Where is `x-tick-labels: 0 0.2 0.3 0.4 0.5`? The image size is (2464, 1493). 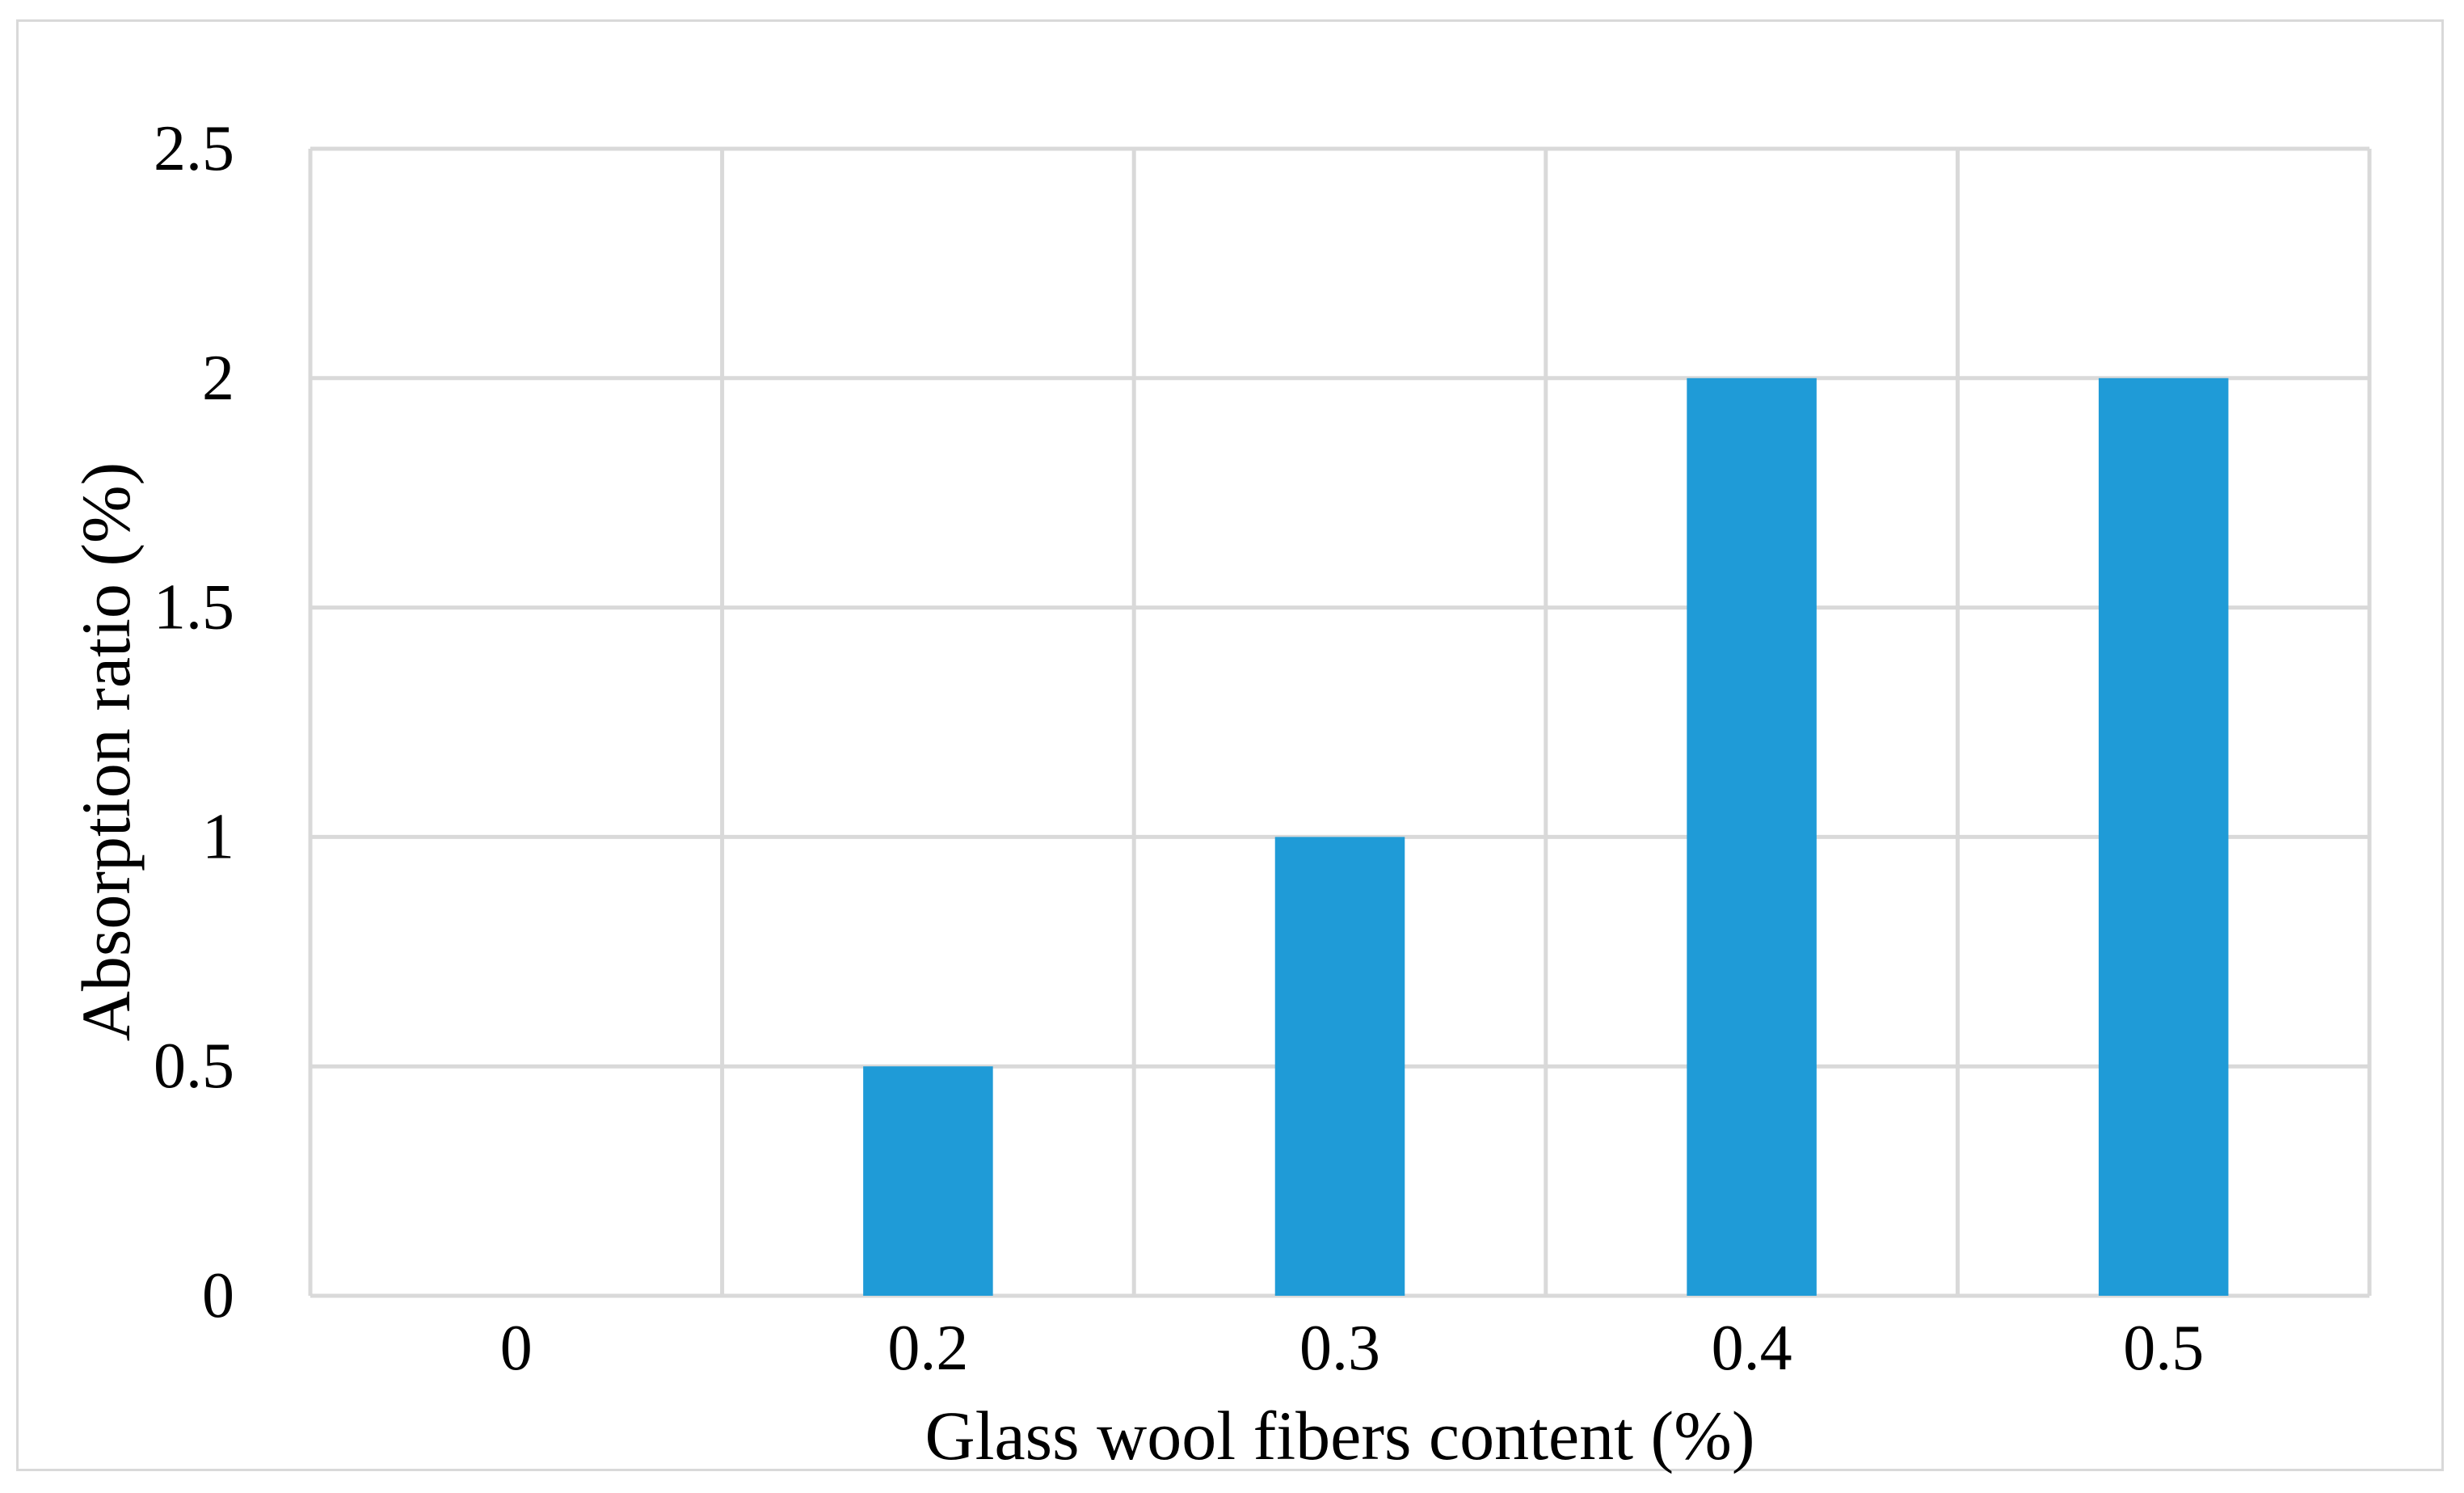 x-tick-labels: 0 0.2 0.3 0.4 0.5 is located at coordinates (1352, 1348).